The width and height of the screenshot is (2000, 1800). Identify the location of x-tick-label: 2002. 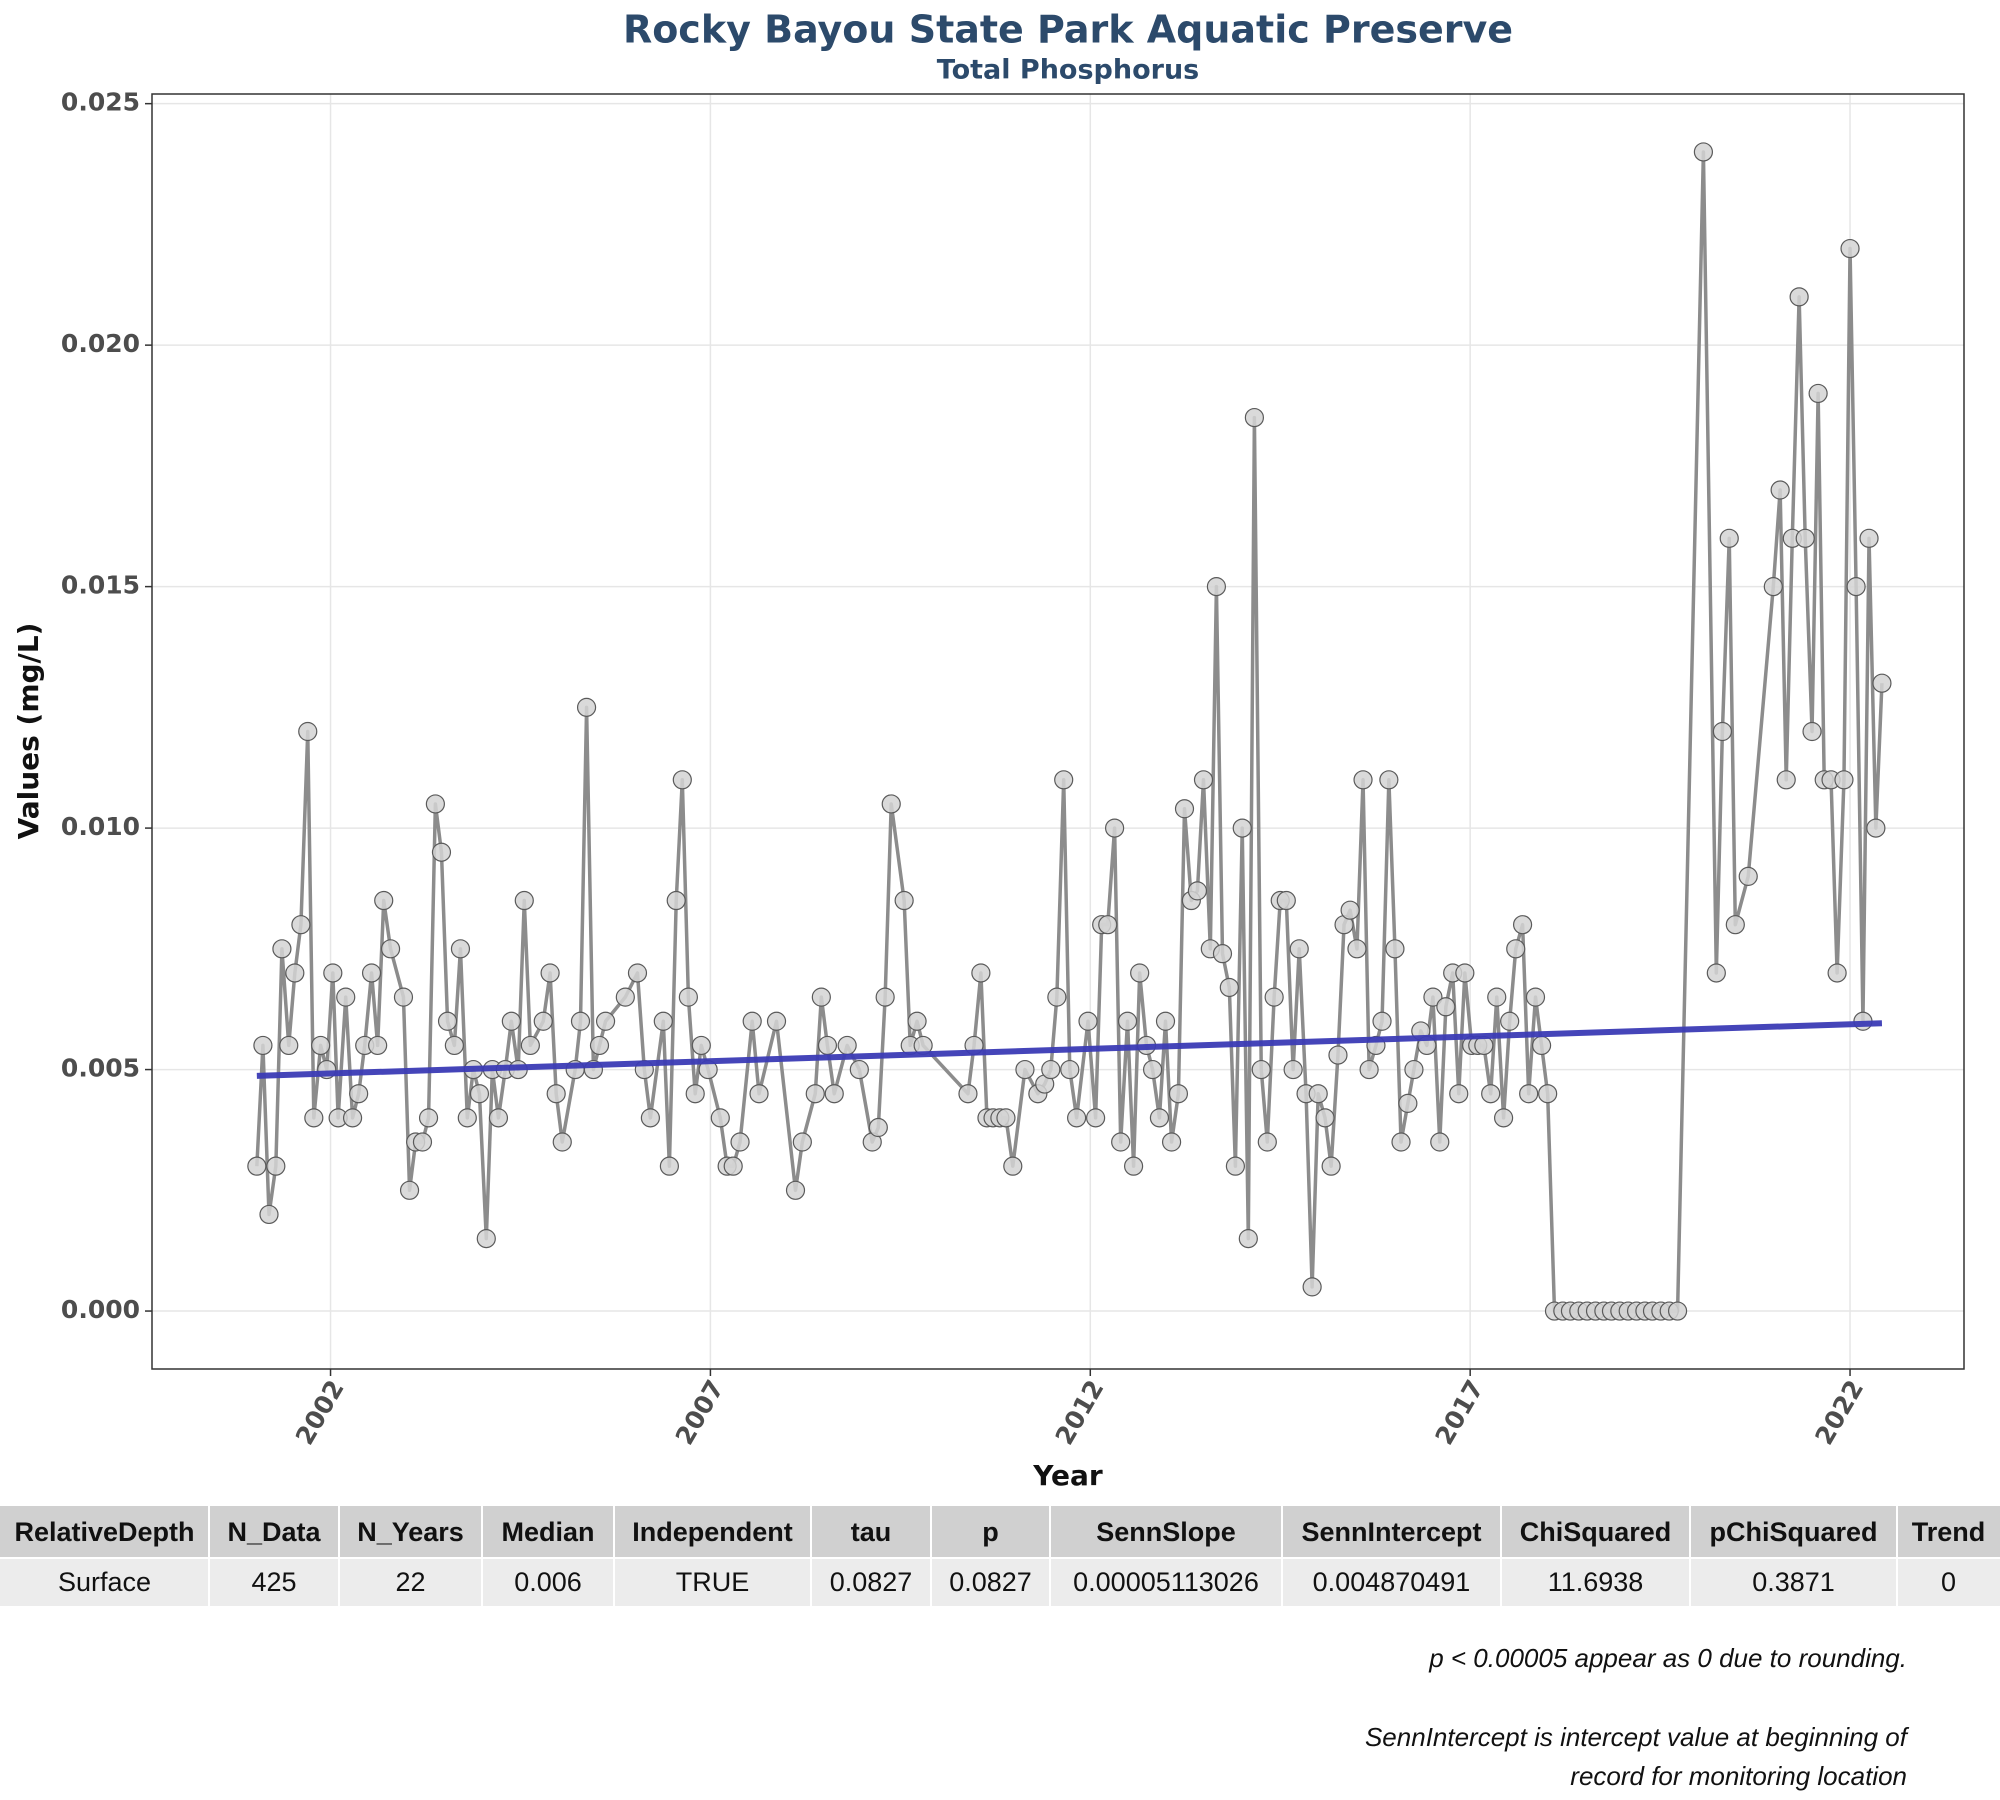
(320, 1412).